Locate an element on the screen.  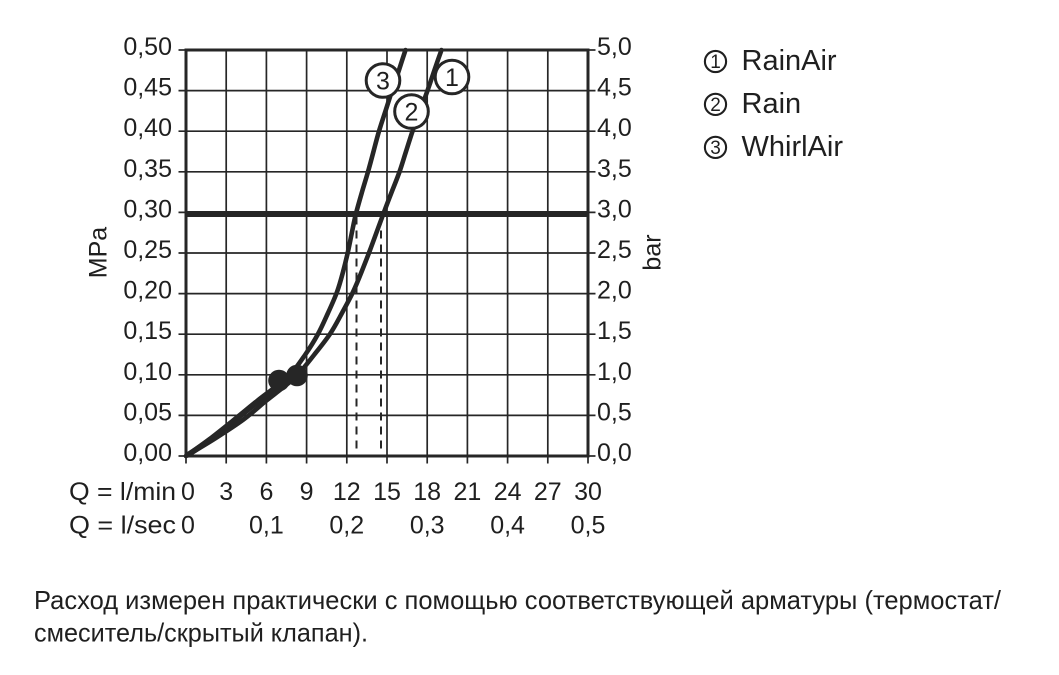
svg-text: 1,5 is located at coordinates (614, 331).